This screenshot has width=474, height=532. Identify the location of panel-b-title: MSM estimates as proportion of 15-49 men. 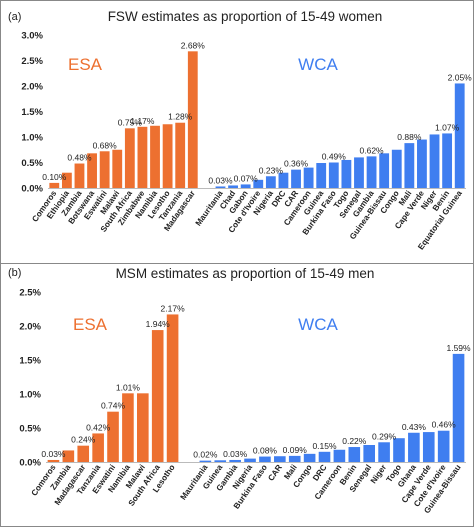
(245, 273).